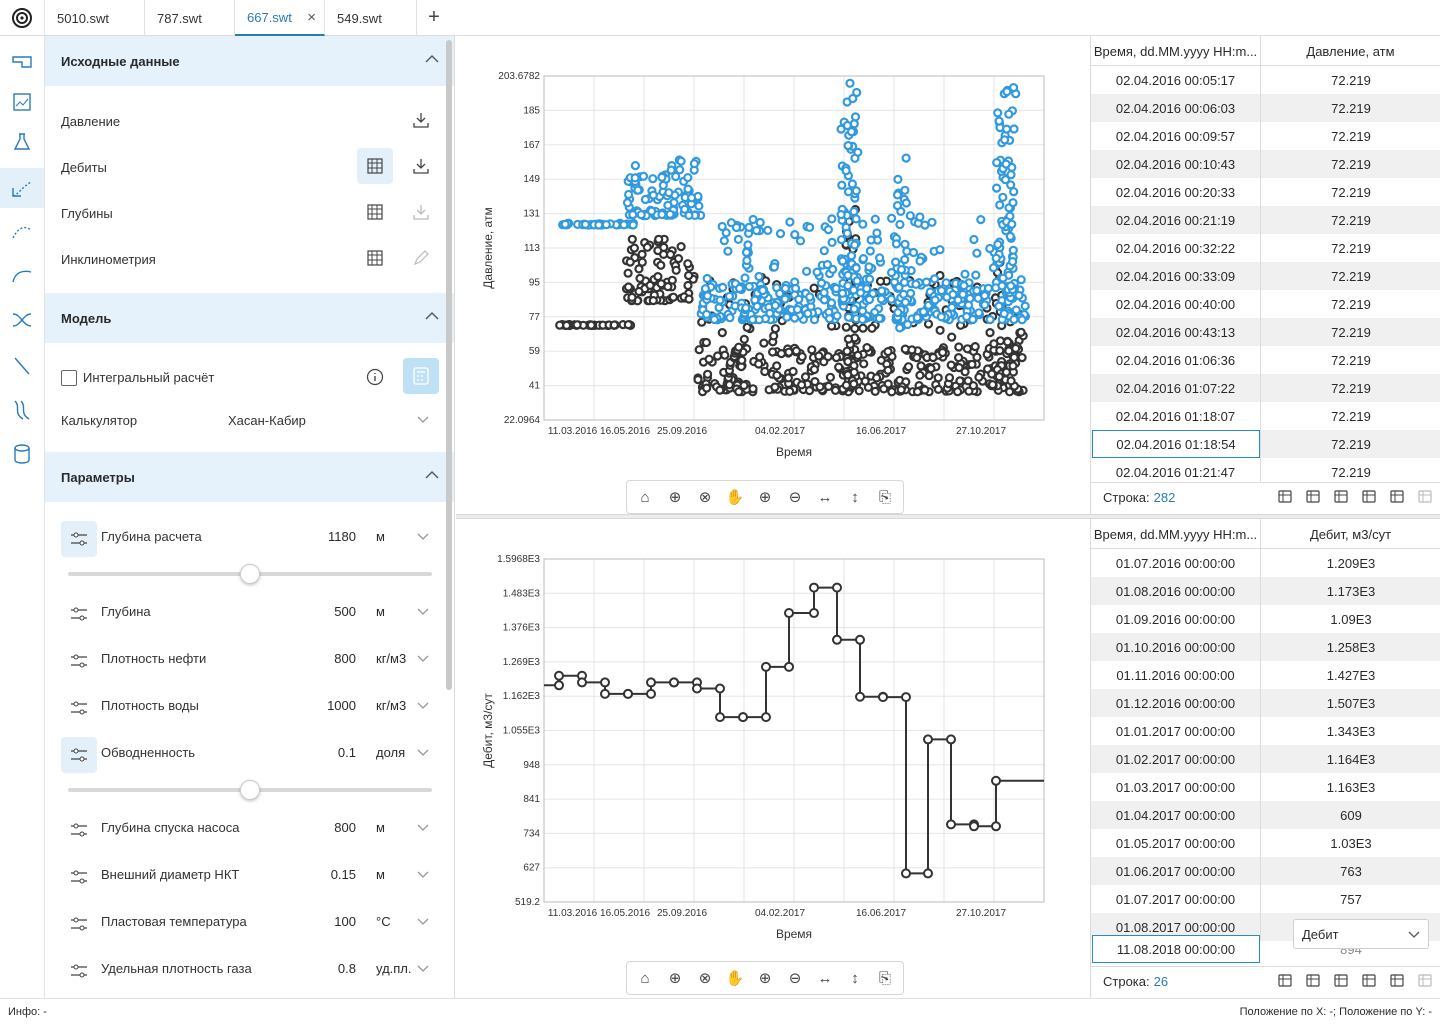 The height and width of the screenshot is (1024, 1440). What do you see at coordinates (345, 658) in the screenshot?
I see `param-value: 800` at bounding box center [345, 658].